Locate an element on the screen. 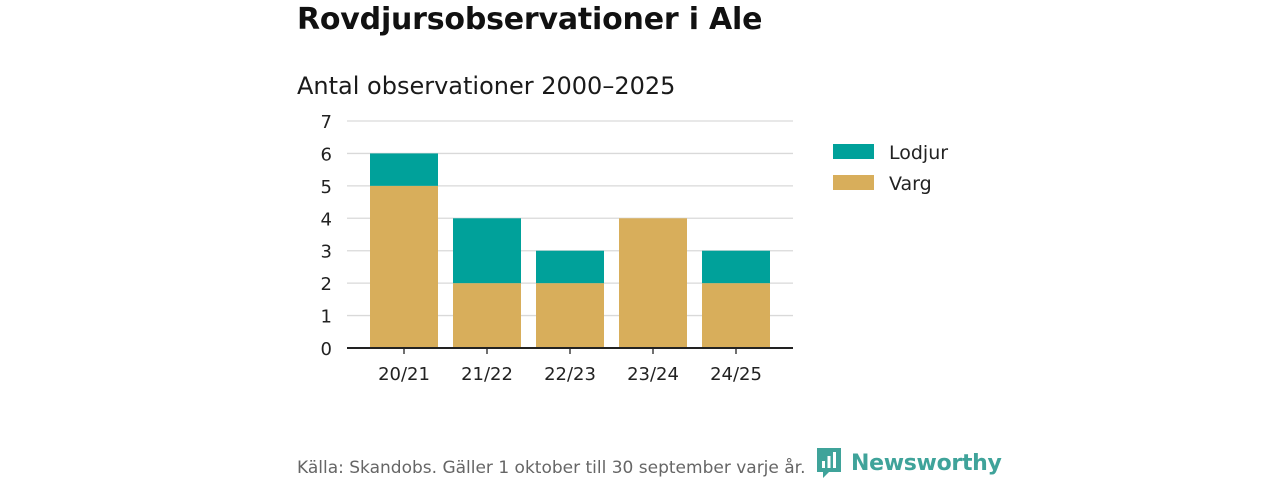 Image resolution: width=1280 pixels, height=480 pixels. y-tick-label: 7 is located at coordinates (326, 122).